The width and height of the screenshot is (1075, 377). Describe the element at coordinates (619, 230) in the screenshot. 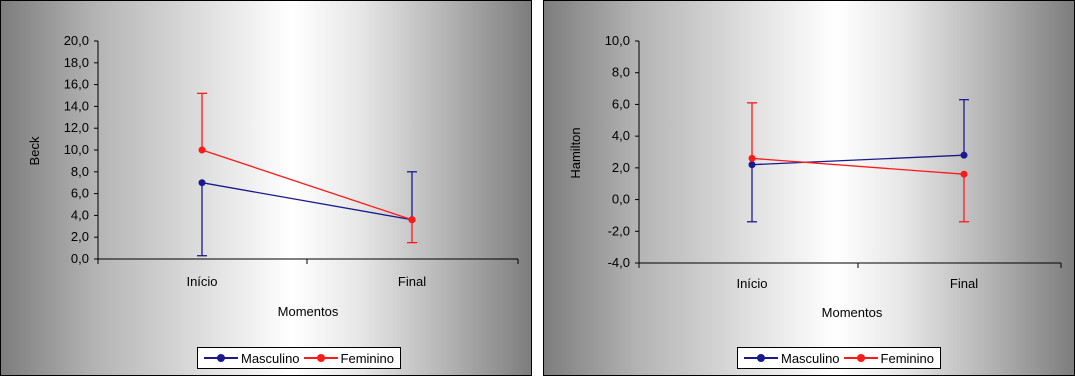

I see `y-tick-label: -2,0` at that location.